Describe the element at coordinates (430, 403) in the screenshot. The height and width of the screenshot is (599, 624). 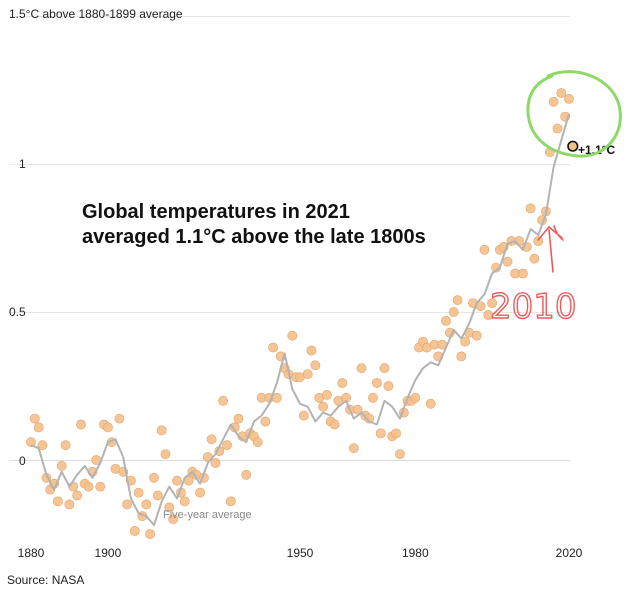
I see `data-point-1984` at that location.